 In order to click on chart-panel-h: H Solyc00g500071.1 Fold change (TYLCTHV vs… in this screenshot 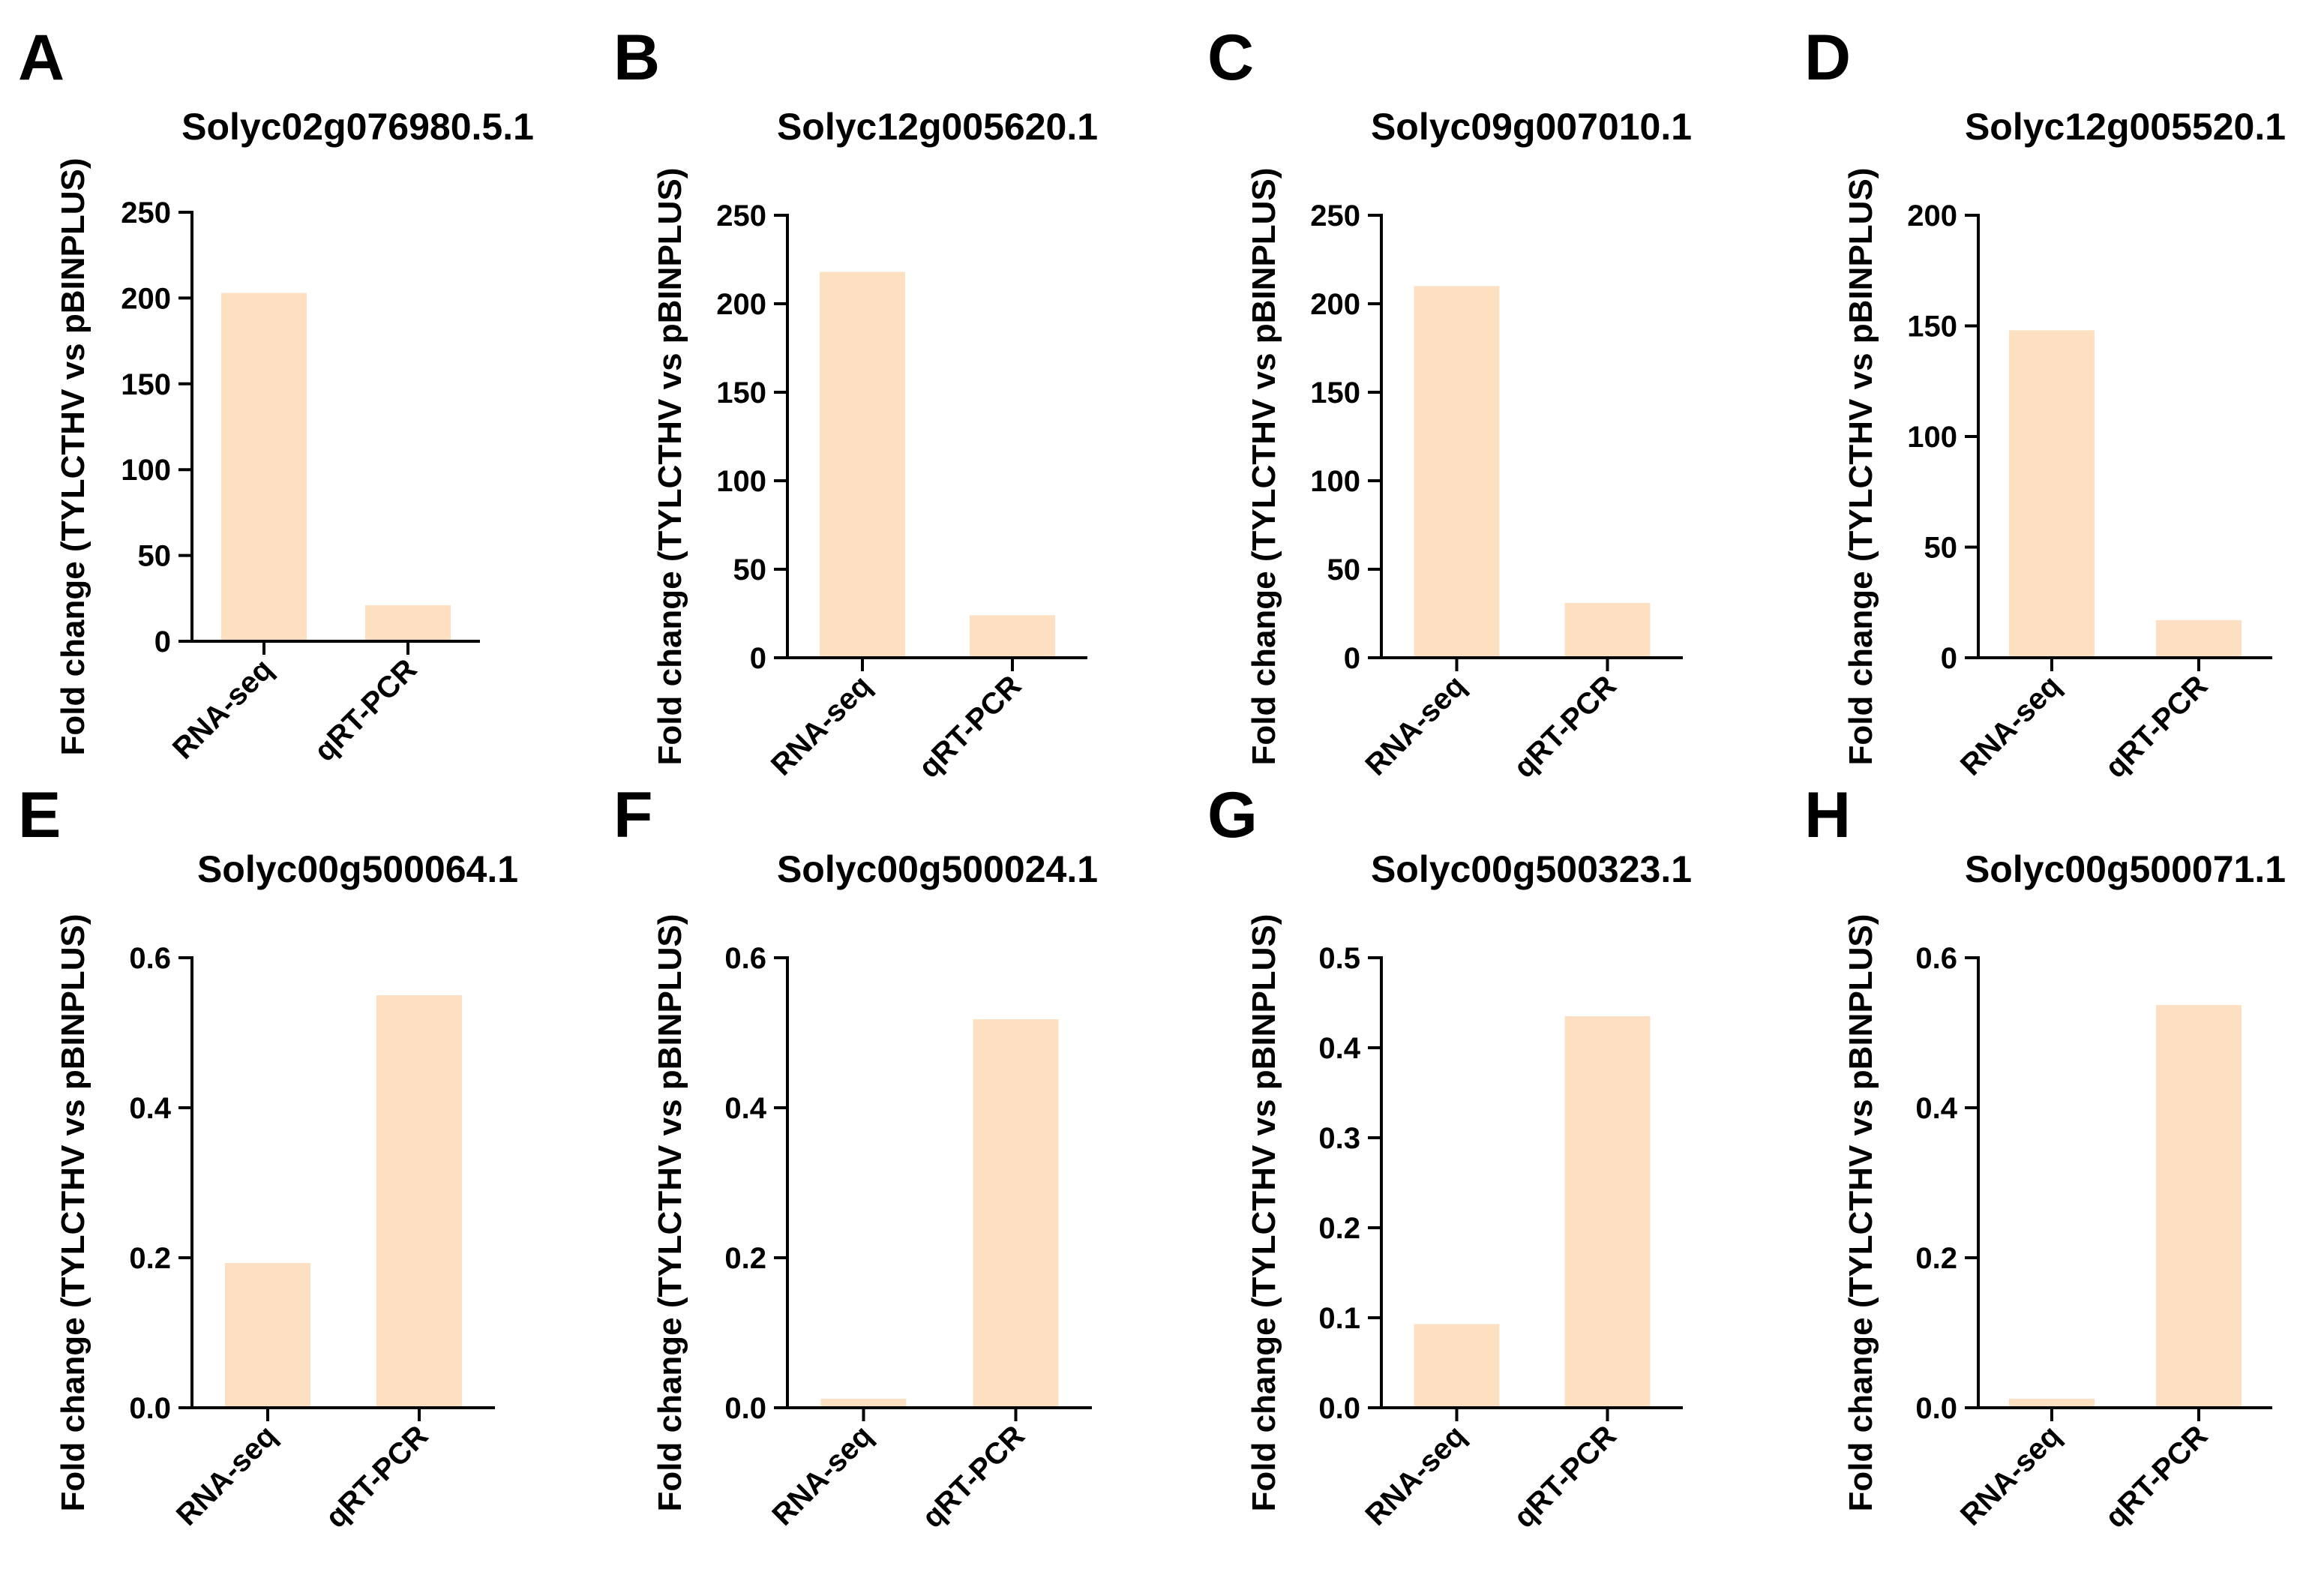, I will do `click(2045, 1156)`.